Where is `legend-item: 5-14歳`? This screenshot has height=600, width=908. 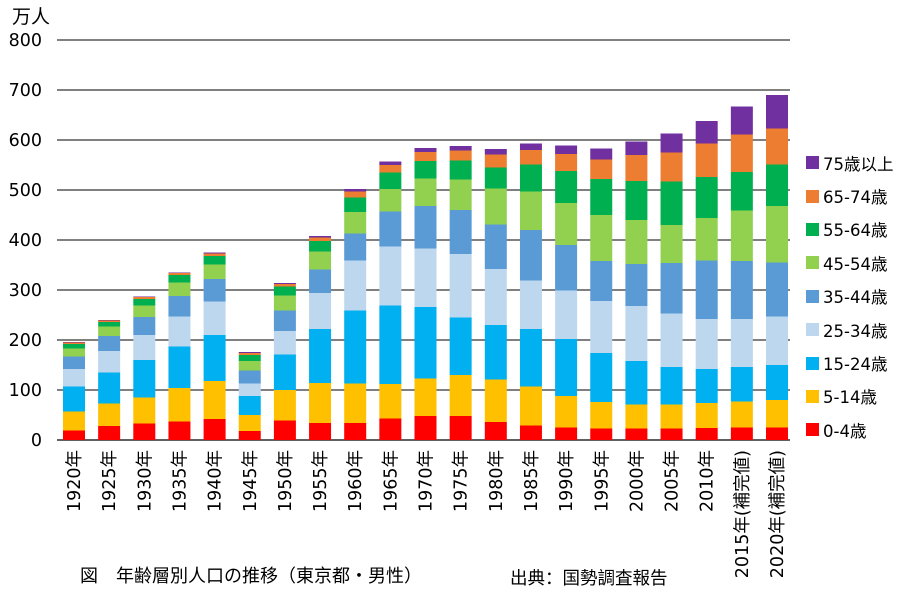
legend-item: 5-14歳 is located at coordinates (856, 396).